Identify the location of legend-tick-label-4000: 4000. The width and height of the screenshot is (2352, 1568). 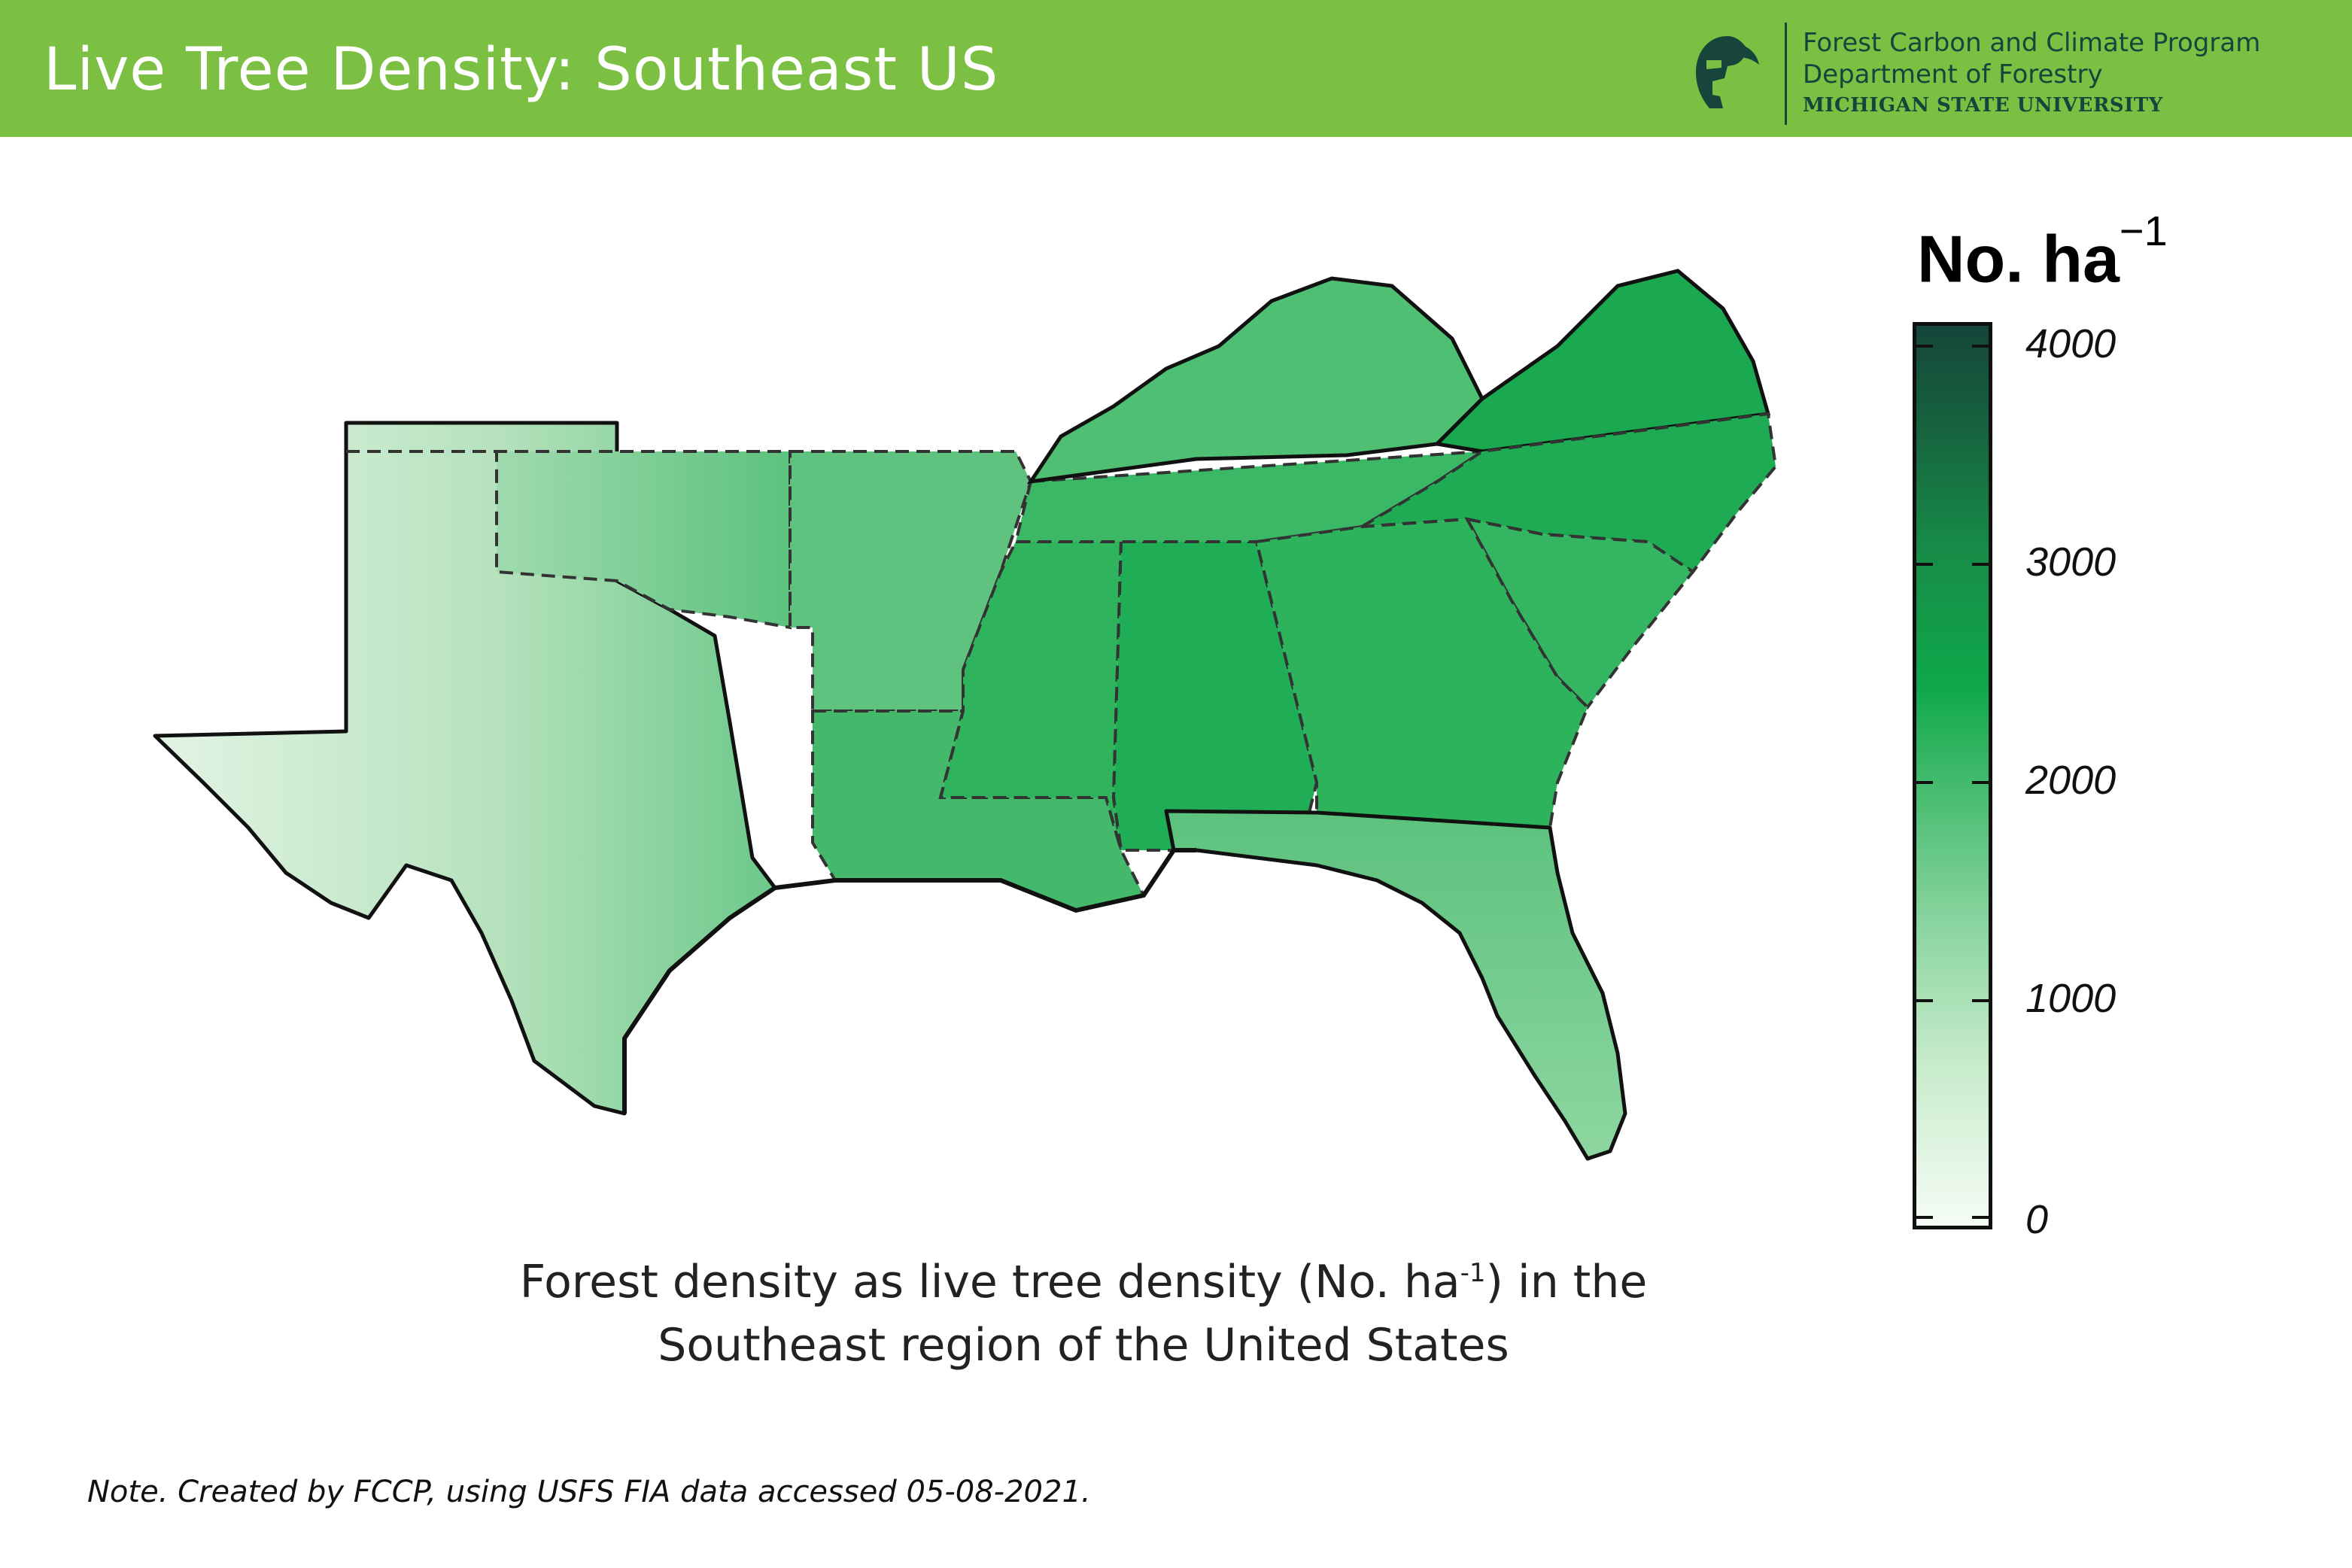
(2070, 343).